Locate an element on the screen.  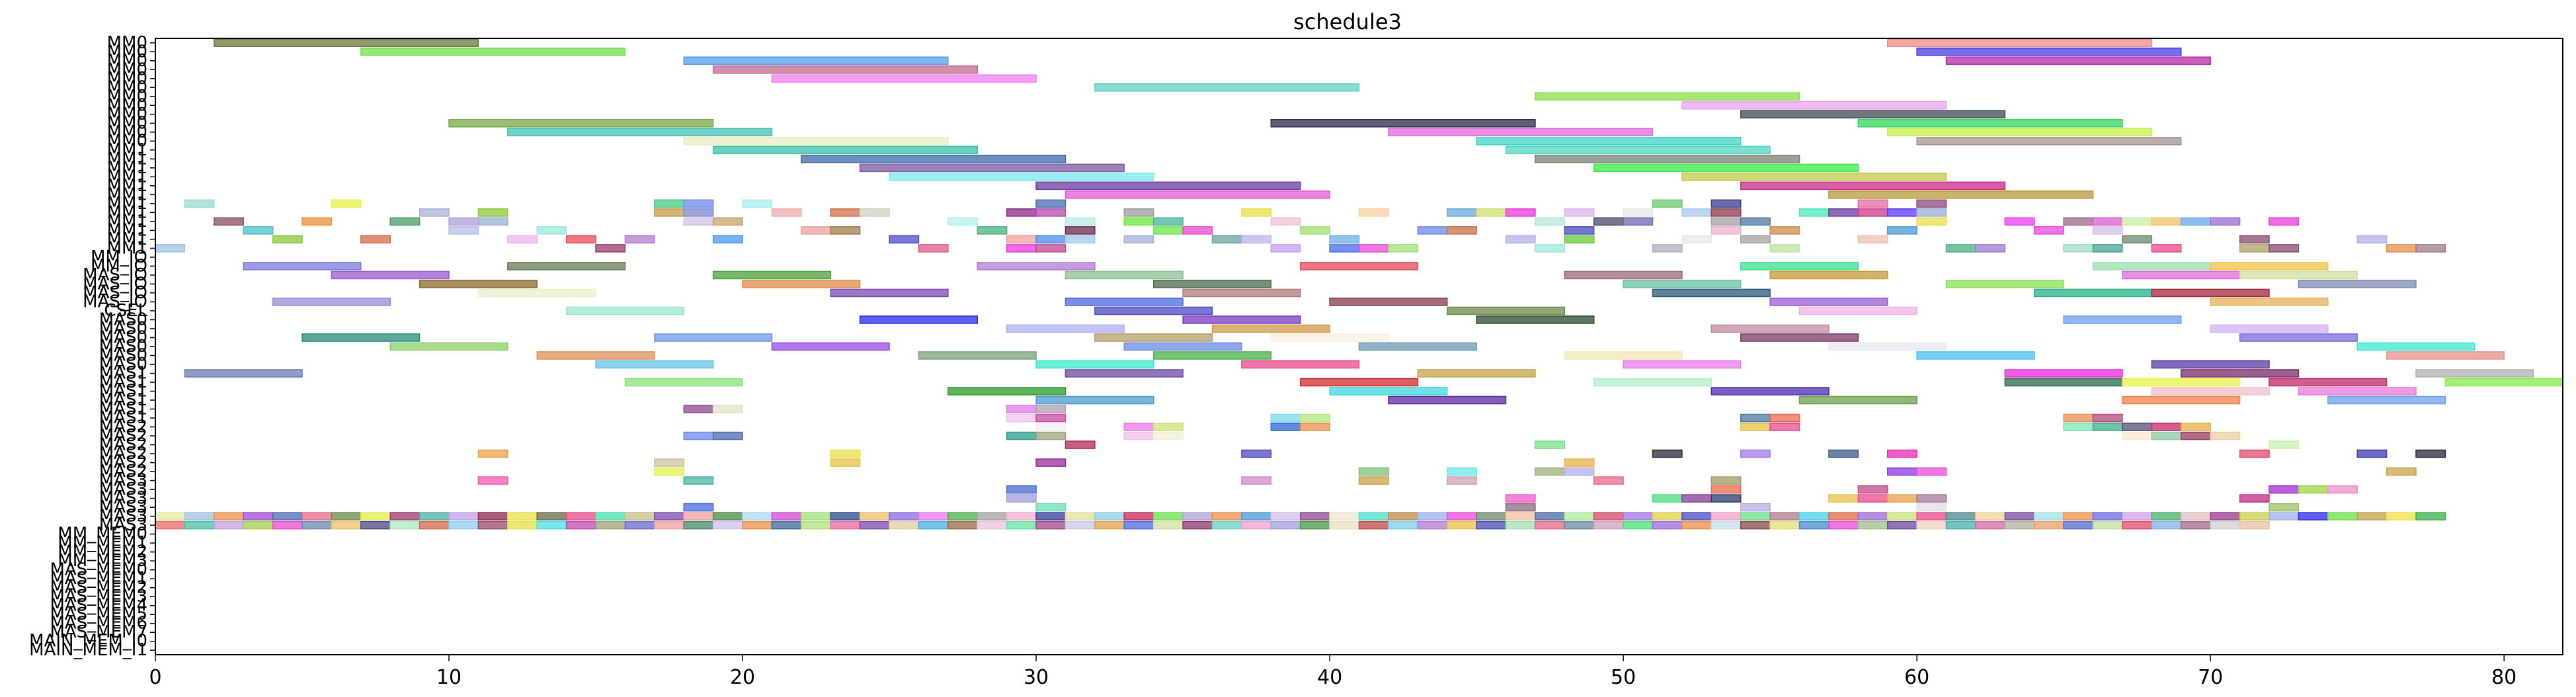
y-tick-label: MAIN_MEM_I0 is located at coordinates (88, 641).